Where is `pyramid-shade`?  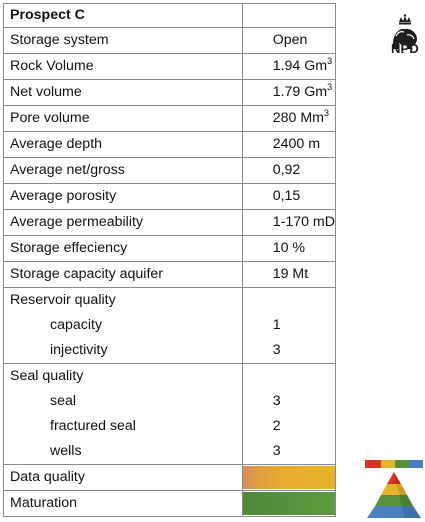
pyramid-shade is located at coordinates (407, 495).